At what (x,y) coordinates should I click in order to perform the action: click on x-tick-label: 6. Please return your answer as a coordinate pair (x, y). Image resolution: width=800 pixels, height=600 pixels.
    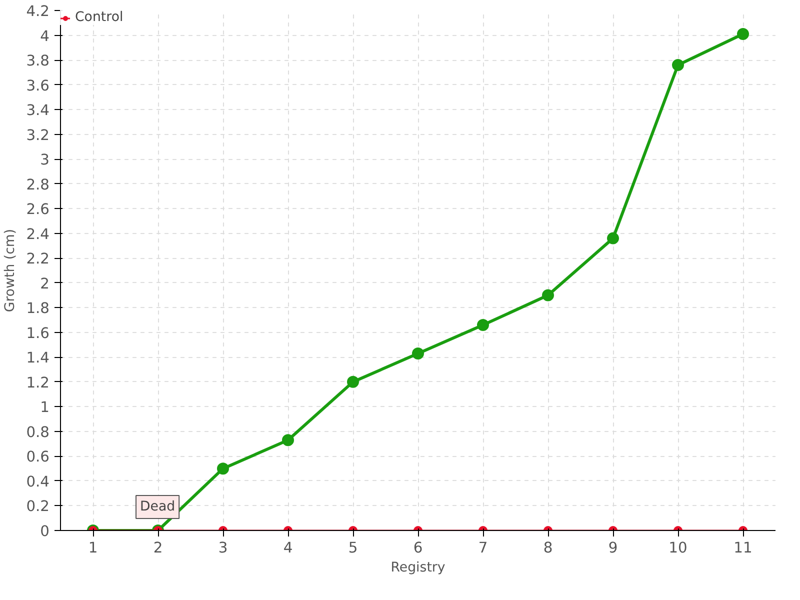
    Looking at the image, I should click on (418, 548).